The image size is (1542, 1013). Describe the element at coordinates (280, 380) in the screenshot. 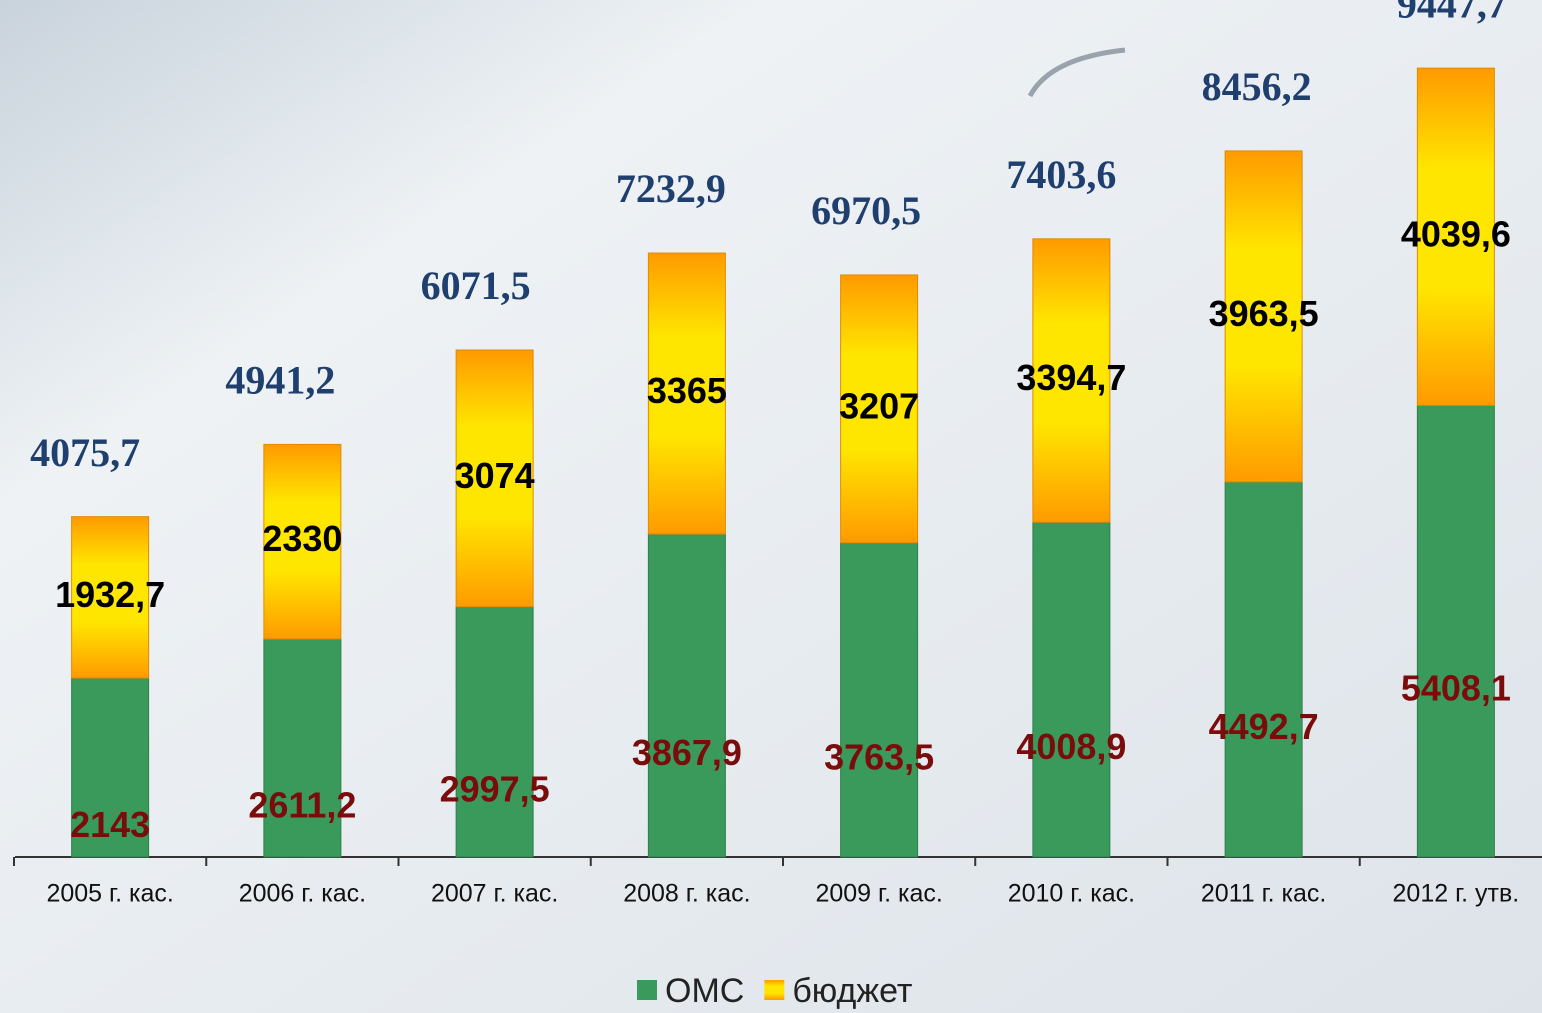

I see `total-label: 4941,2` at that location.